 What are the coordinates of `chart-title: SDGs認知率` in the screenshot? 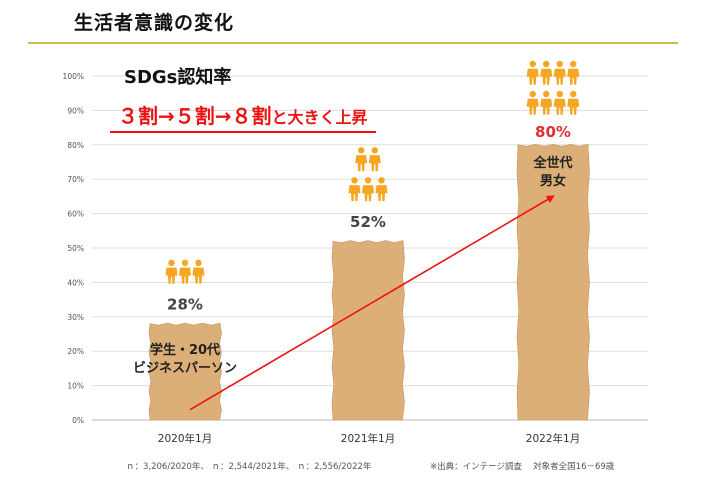 It's located at (178, 77).